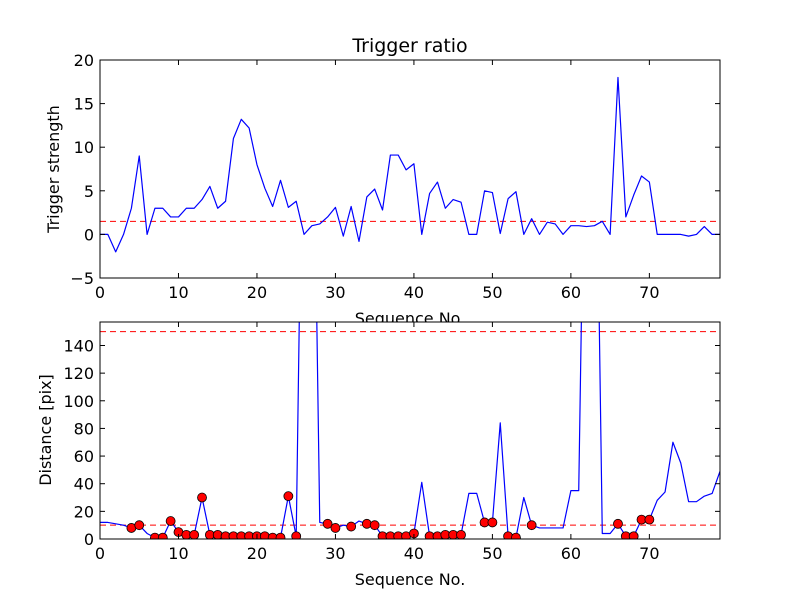 The width and height of the screenshot is (800, 605). What do you see at coordinates (78, 345) in the screenshot?
I see `y-tick-label: 140` at bounding box center [78, 345].